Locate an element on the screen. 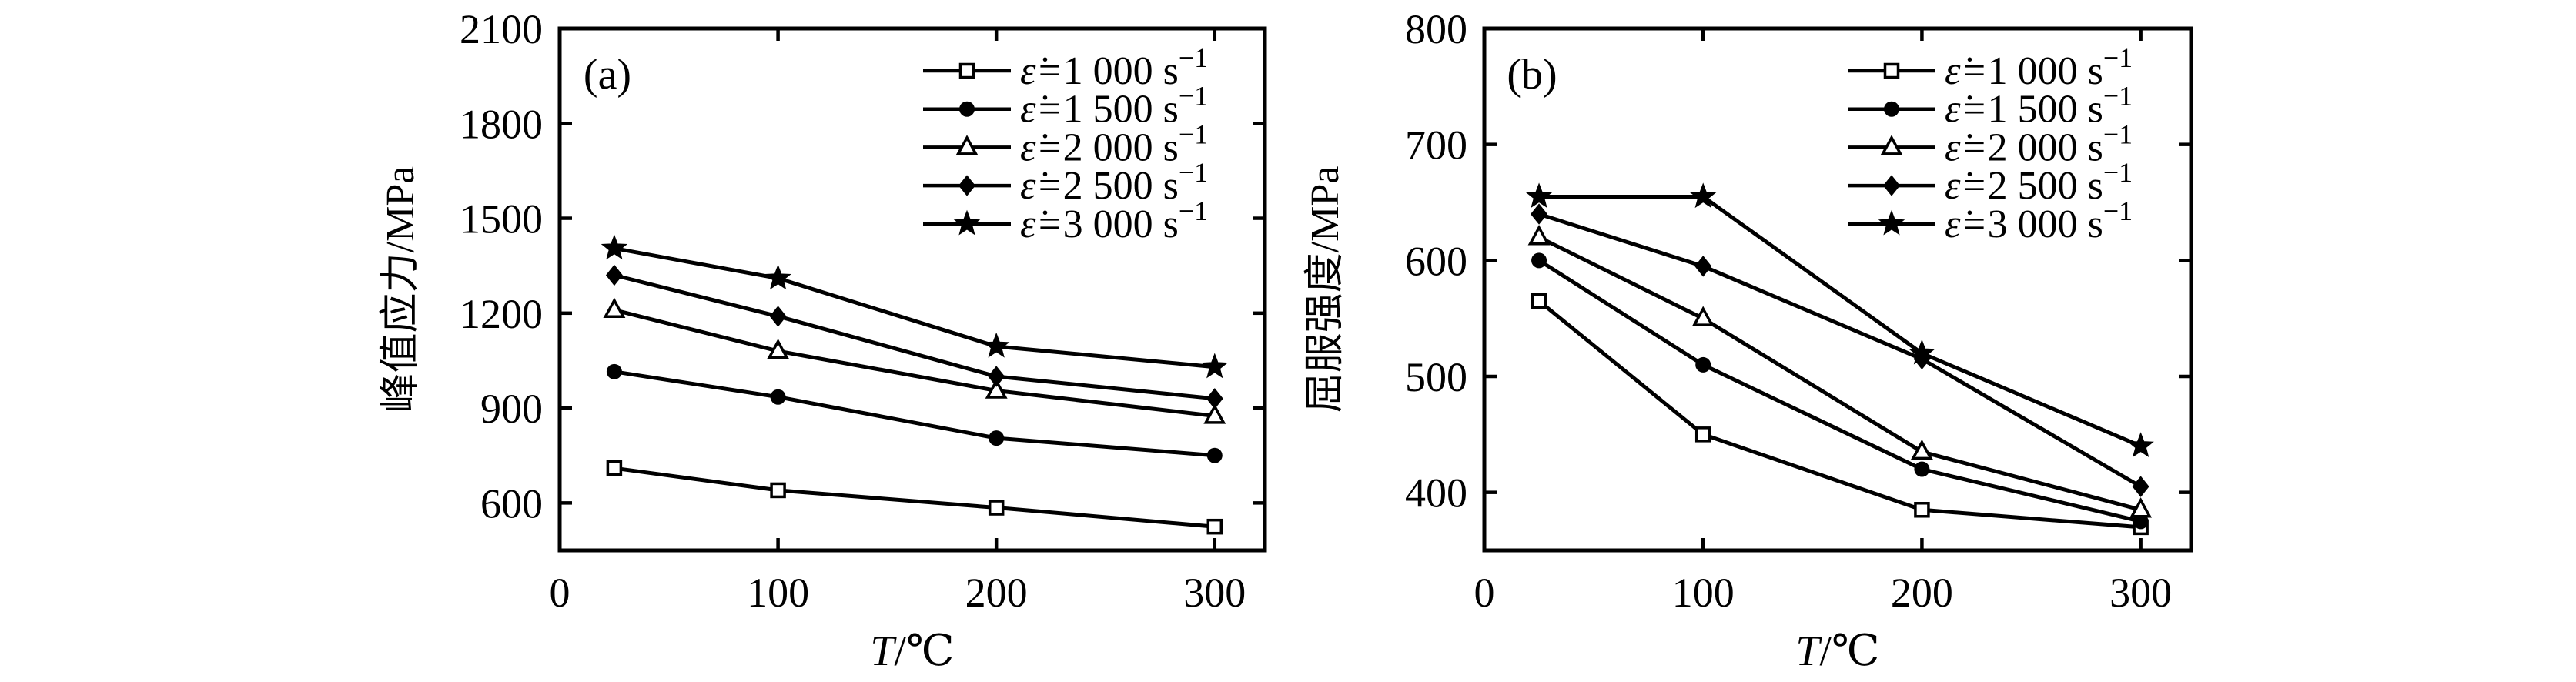  y-axis-title-a: 峰值应力/MPa is located at coordinates (401, 289).